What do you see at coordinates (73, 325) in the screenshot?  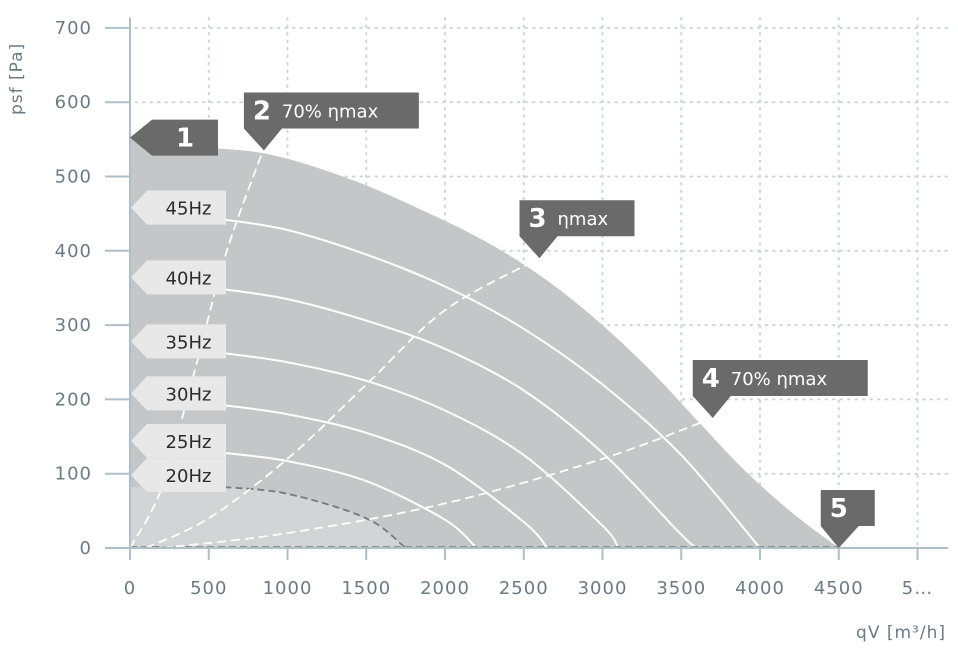 I see `y-tick-label: 300` at bounding box center [73, 325].